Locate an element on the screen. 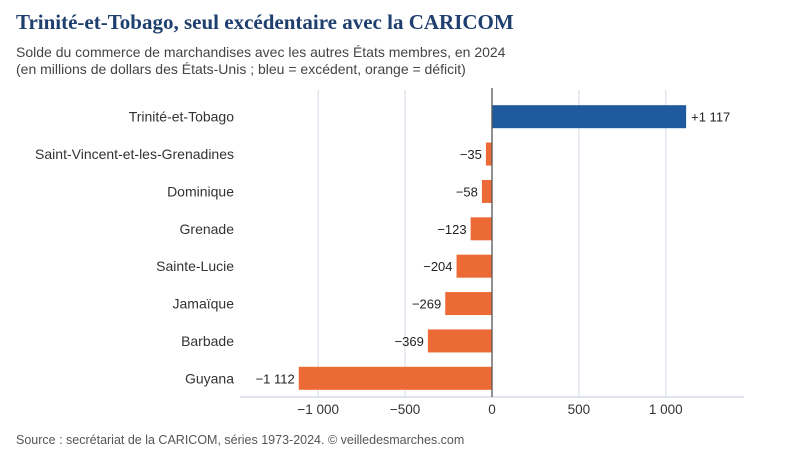 This screenshot has width=800, height=457. x-tick-label: 500 is located at coordinates (579, 409).